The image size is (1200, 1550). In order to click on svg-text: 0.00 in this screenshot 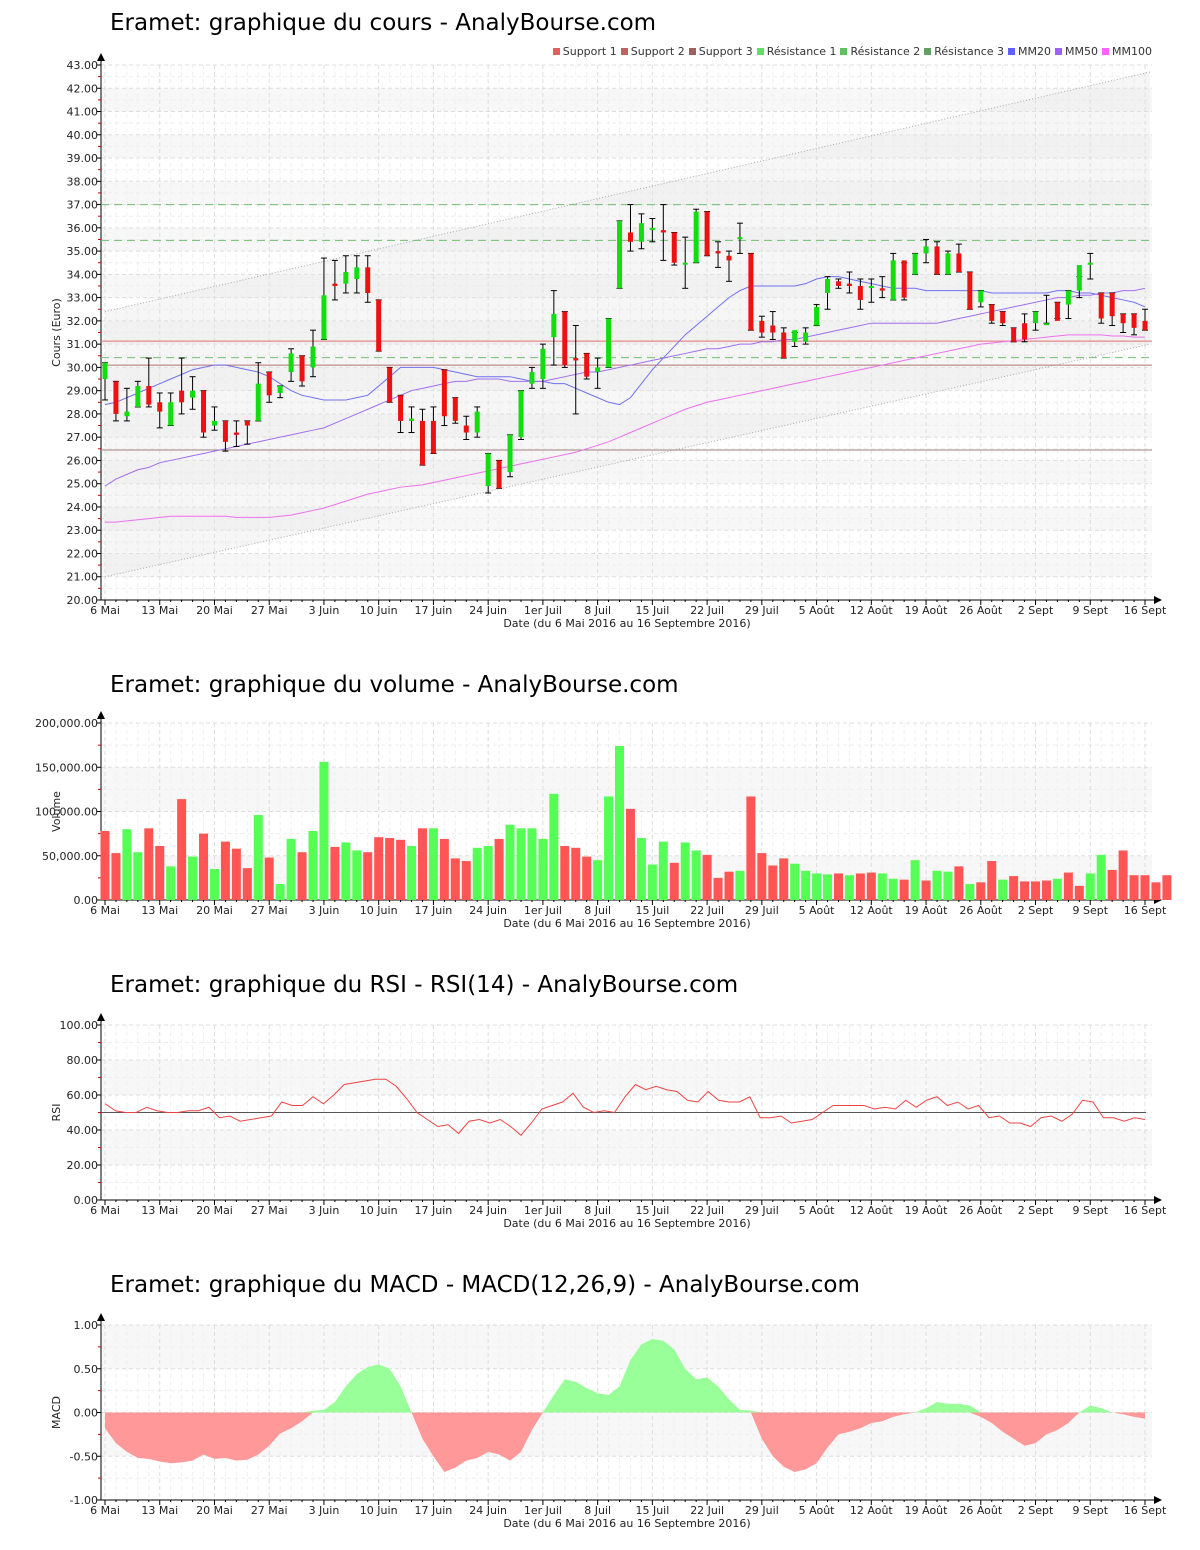, I will do `click(86, 900)`.